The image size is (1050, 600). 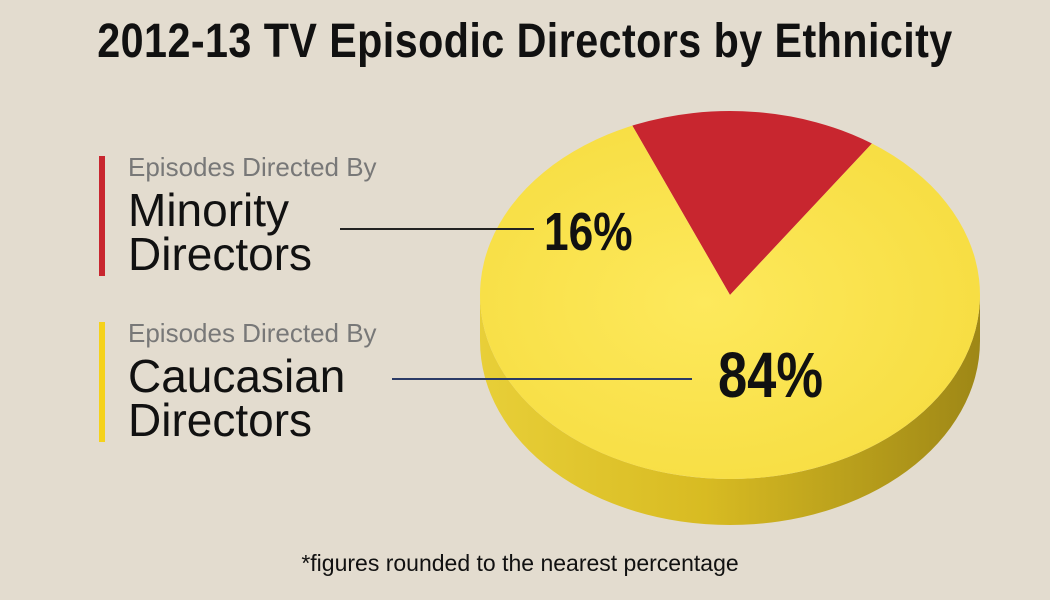 I want to click on pie-slice-minority, so click(x=752, y=203).